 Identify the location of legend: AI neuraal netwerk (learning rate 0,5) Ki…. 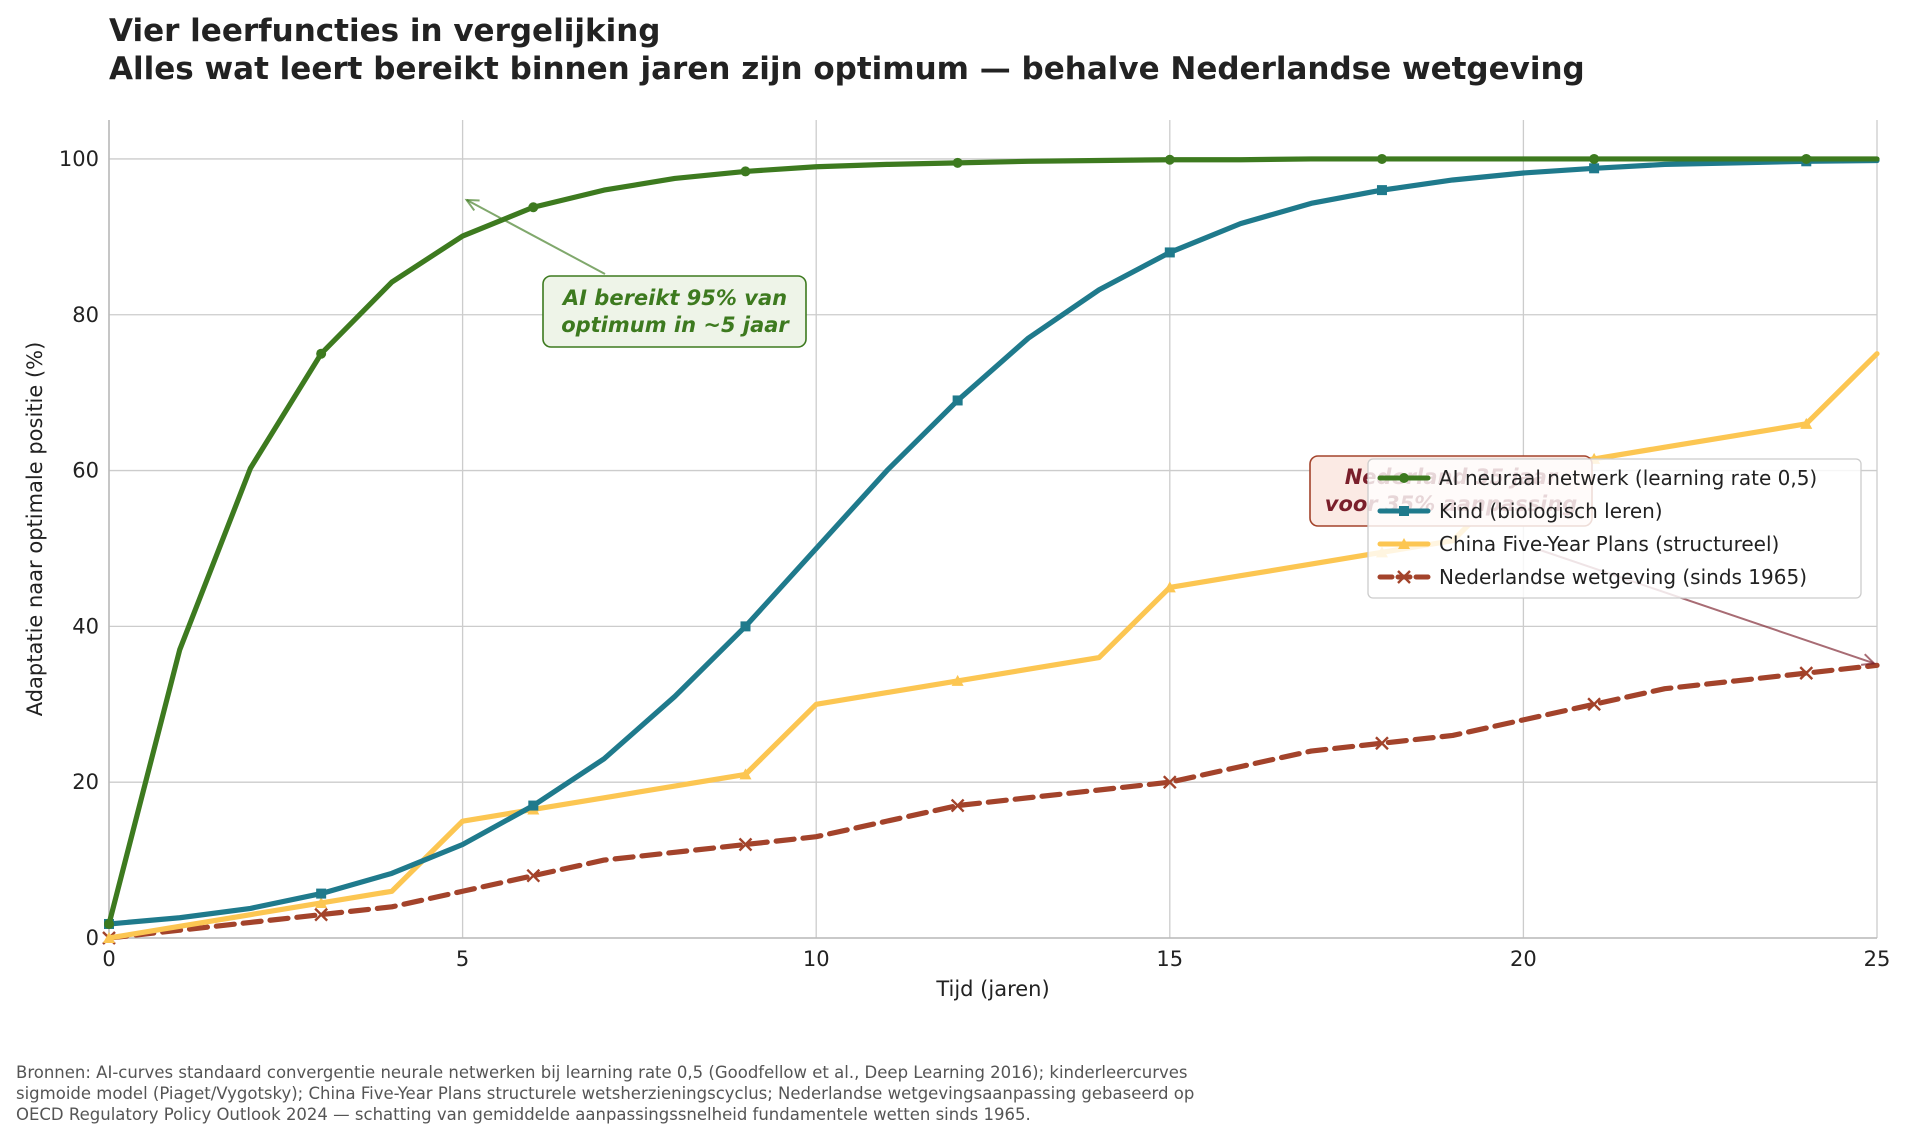
(1614, 528).